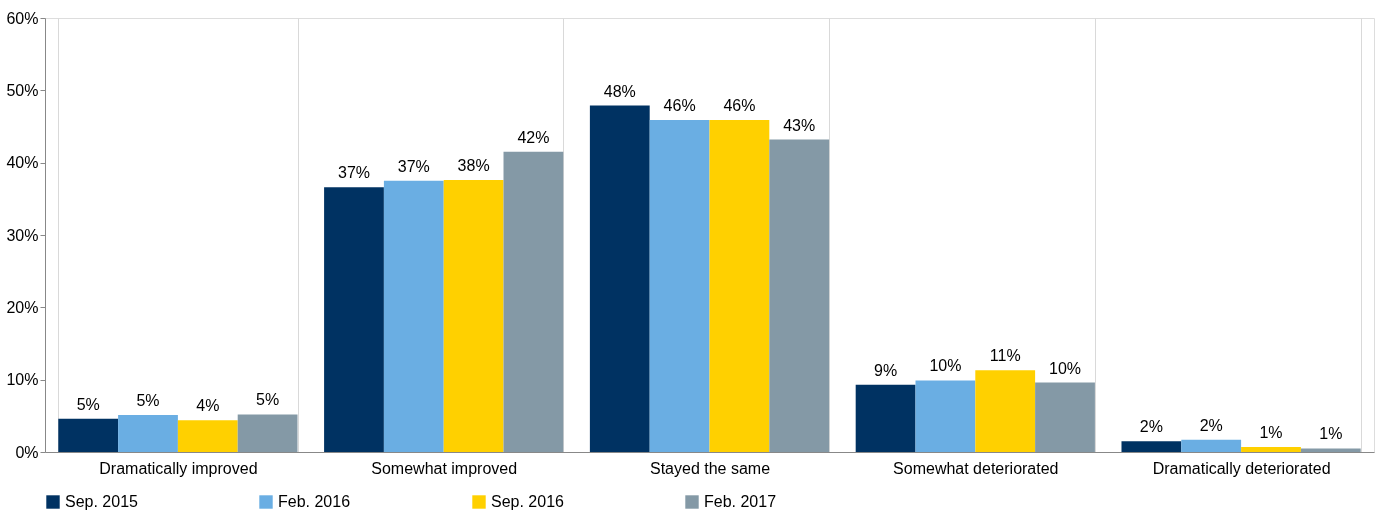  What do you see at coordinates (178, 468) in the screenshot?
I see `x-tick-label: Dramatically improved` at bounding box center [178, 468].